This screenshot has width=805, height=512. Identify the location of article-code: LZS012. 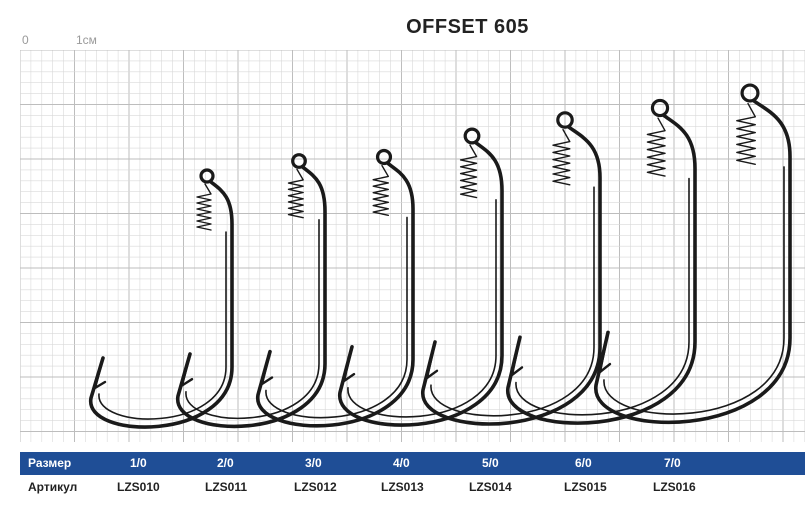
(315, 487).